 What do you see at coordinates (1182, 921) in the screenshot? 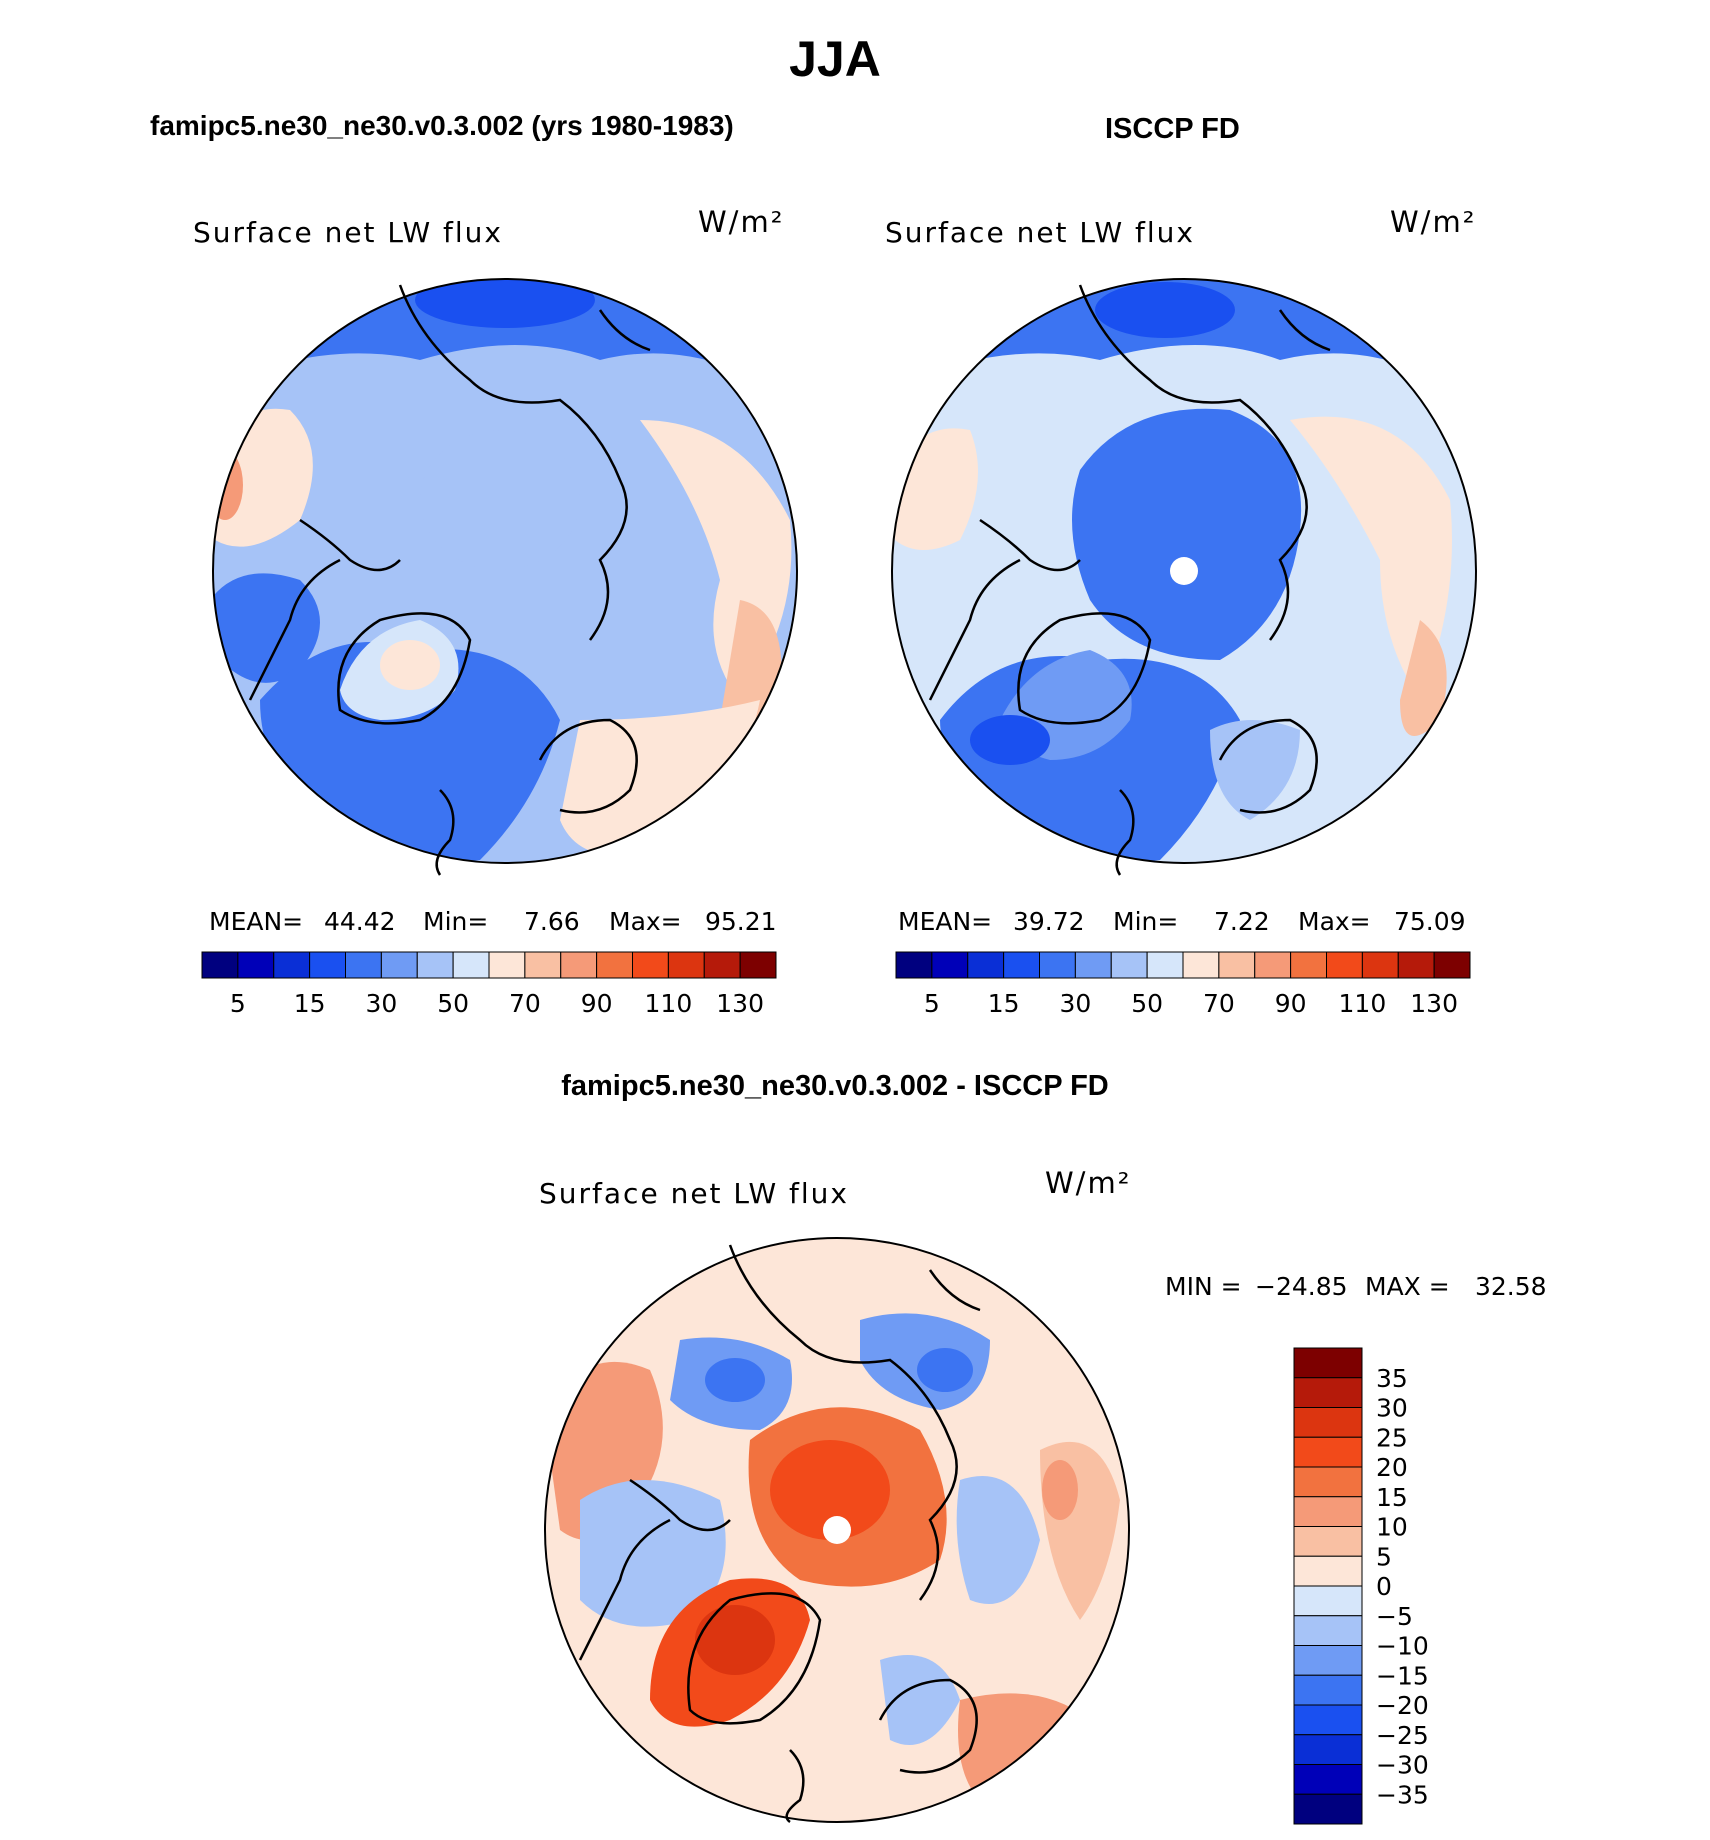
I see `svg-text:MEAN= 39.72 Min= 7: MEAN= 39.72 Min= 7.22 Max= 75.09` at bounding box center [1182, 921].